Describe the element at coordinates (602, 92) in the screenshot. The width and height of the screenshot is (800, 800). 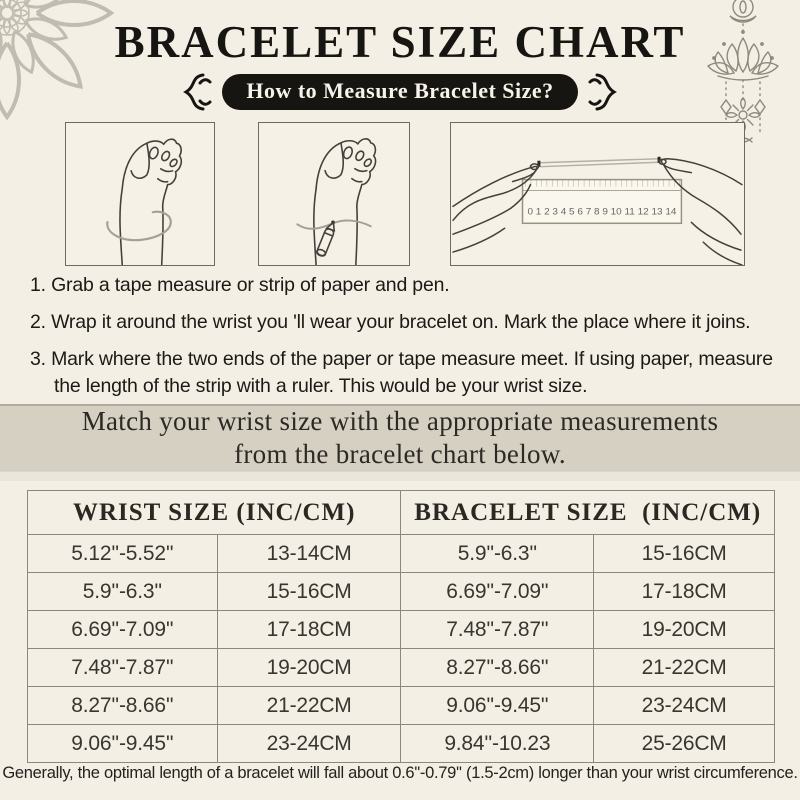
I see `squiggle-right-icon` at that location.